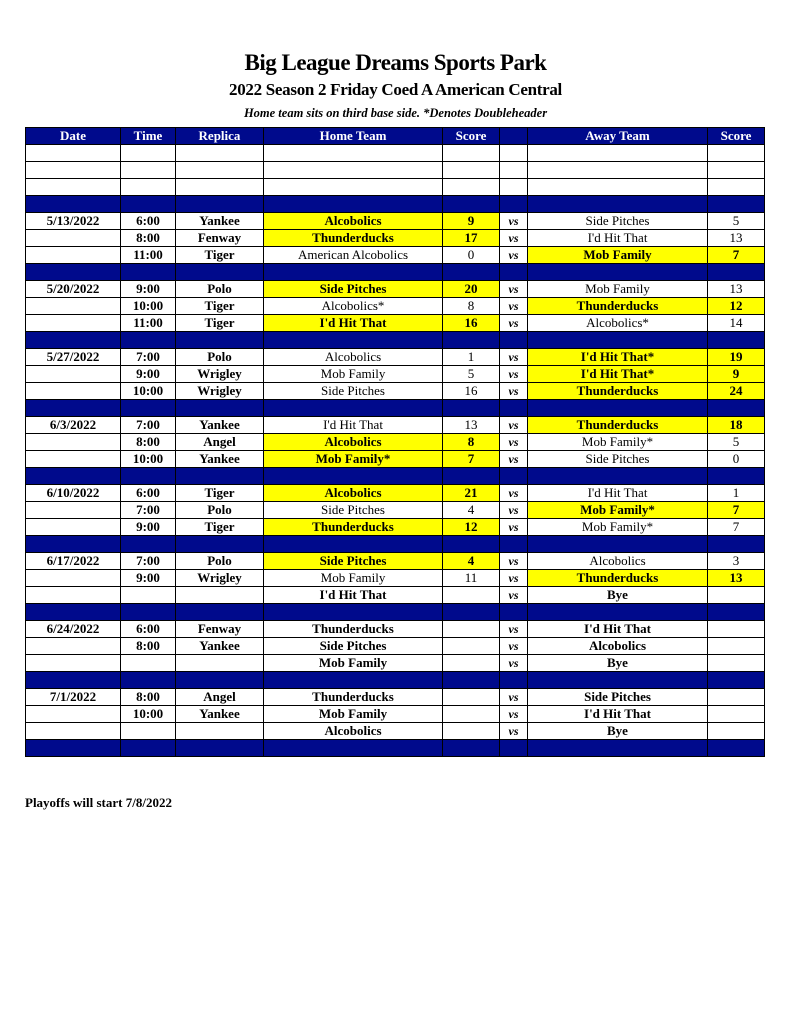  What do you see at coordinates (471, 442) in the screenshot?
I see `home-score-cell: 8` at bounding box center [471, 442].